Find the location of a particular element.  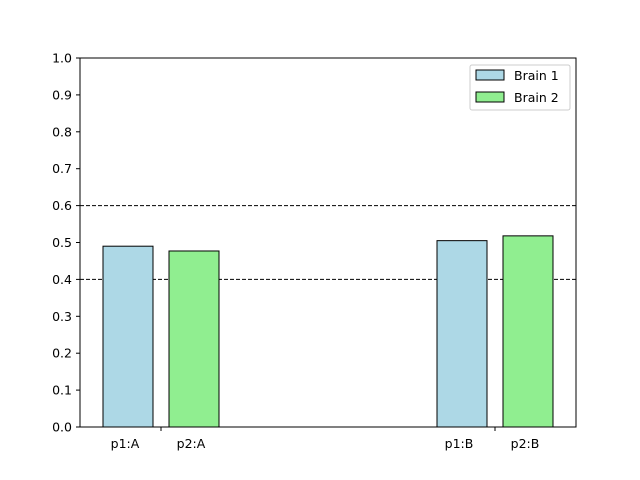

y-axis: 0.0 0.1 0.2 0.3 0.4 0.5 0.6 0.7 0.8 0.9 1.0 is located at coordinates (66, 243).